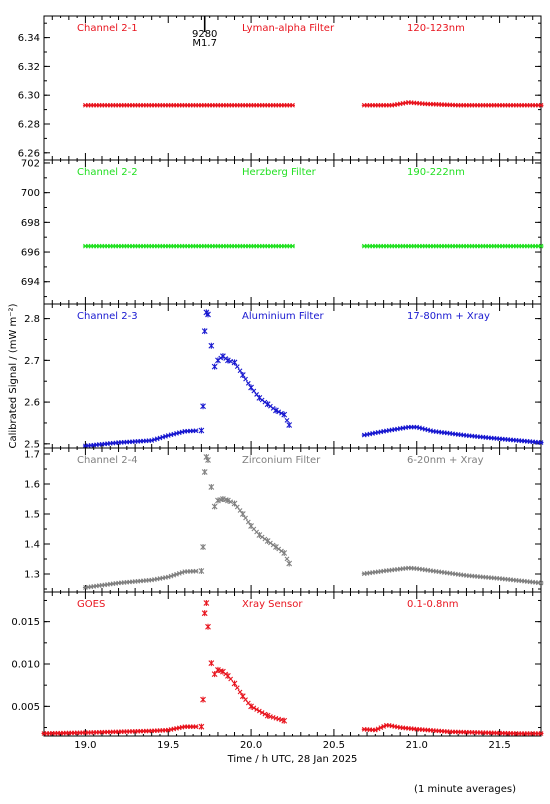 This screenshot has width=550, height=804. What do you see at coordinates (30, 282) in the screenshot?
I see `y-tick-label: 694` at bounding box center [30, 282].